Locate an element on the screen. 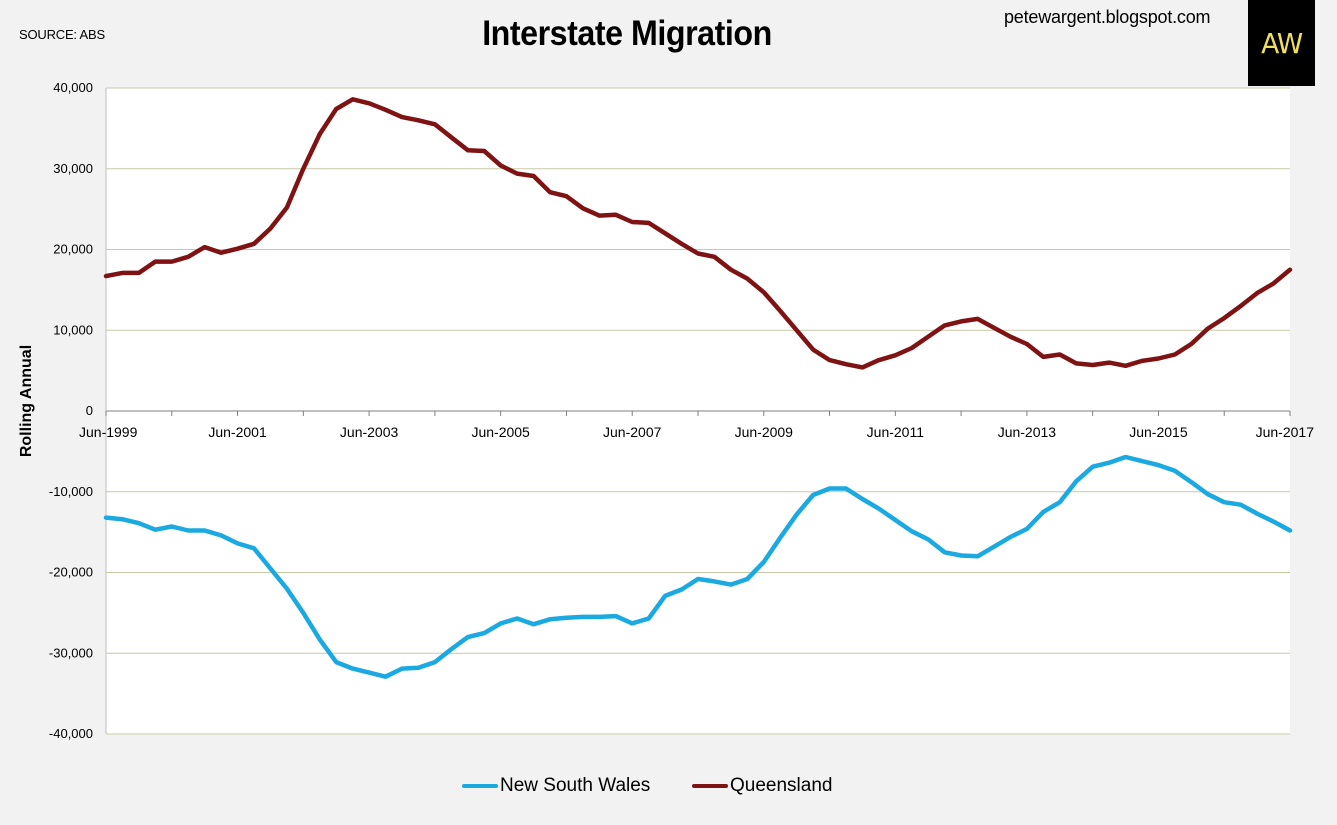  x-tick-label: Jun-2005 is located at coordinates (500, 432).